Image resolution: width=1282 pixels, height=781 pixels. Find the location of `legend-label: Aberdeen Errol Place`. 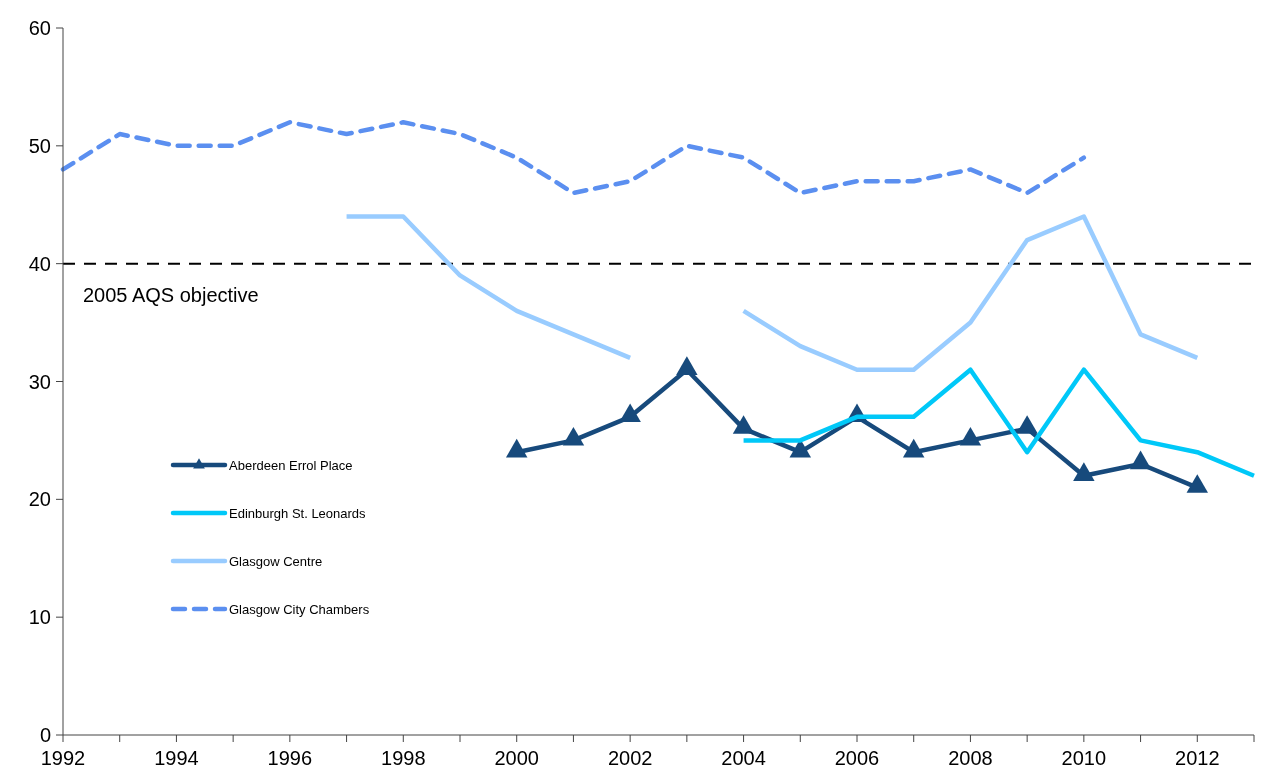

legend-label: Aberdeen Errol Place is located at coordinates (291, 465).